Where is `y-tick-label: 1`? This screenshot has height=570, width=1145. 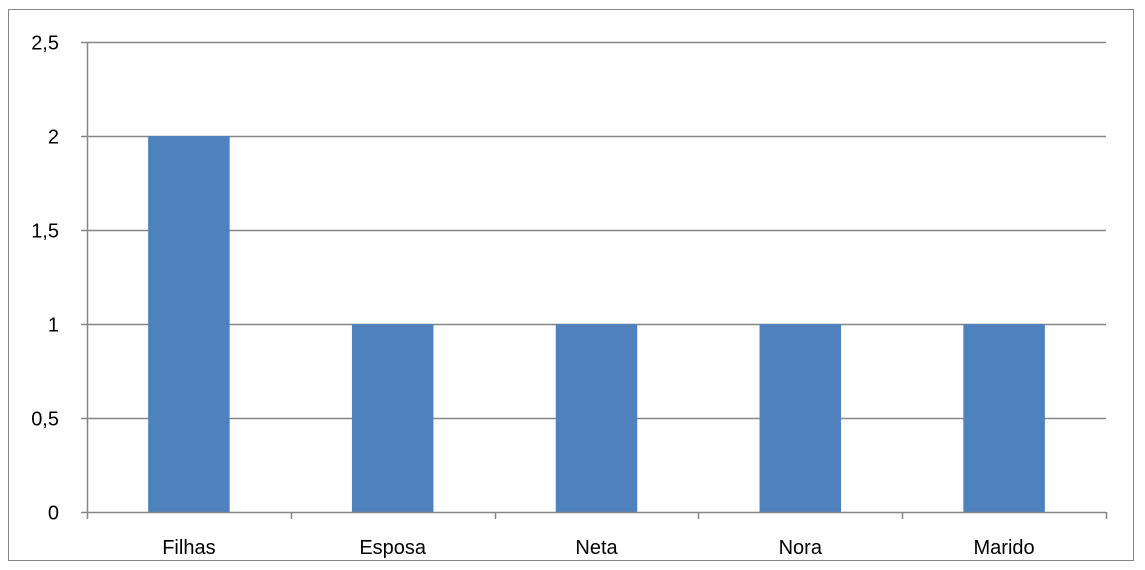
y-tick-label: 1 is located at coordinates (53, 326).